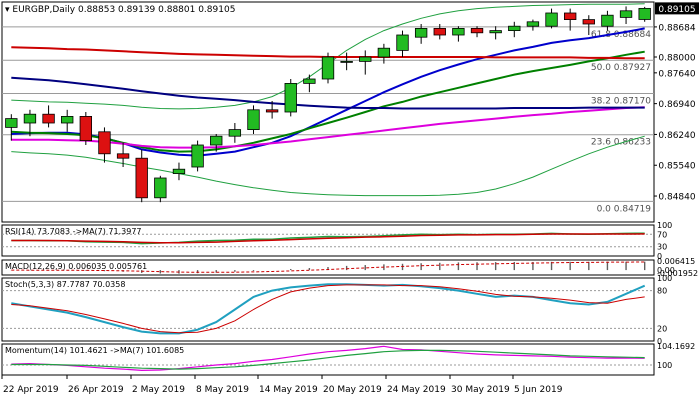  I want to click on macd-signal-line, so click(328, 267).